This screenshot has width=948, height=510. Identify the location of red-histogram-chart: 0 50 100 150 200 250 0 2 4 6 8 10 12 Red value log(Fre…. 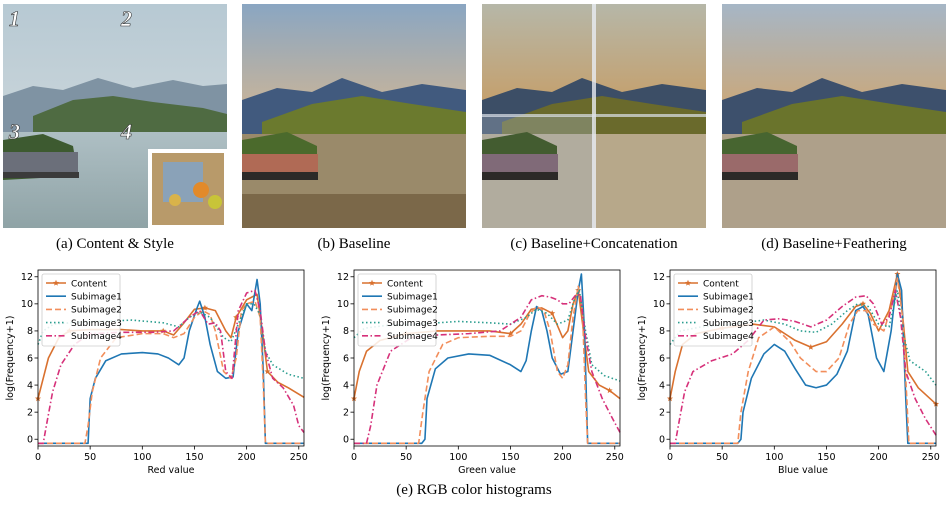
(158, 371).